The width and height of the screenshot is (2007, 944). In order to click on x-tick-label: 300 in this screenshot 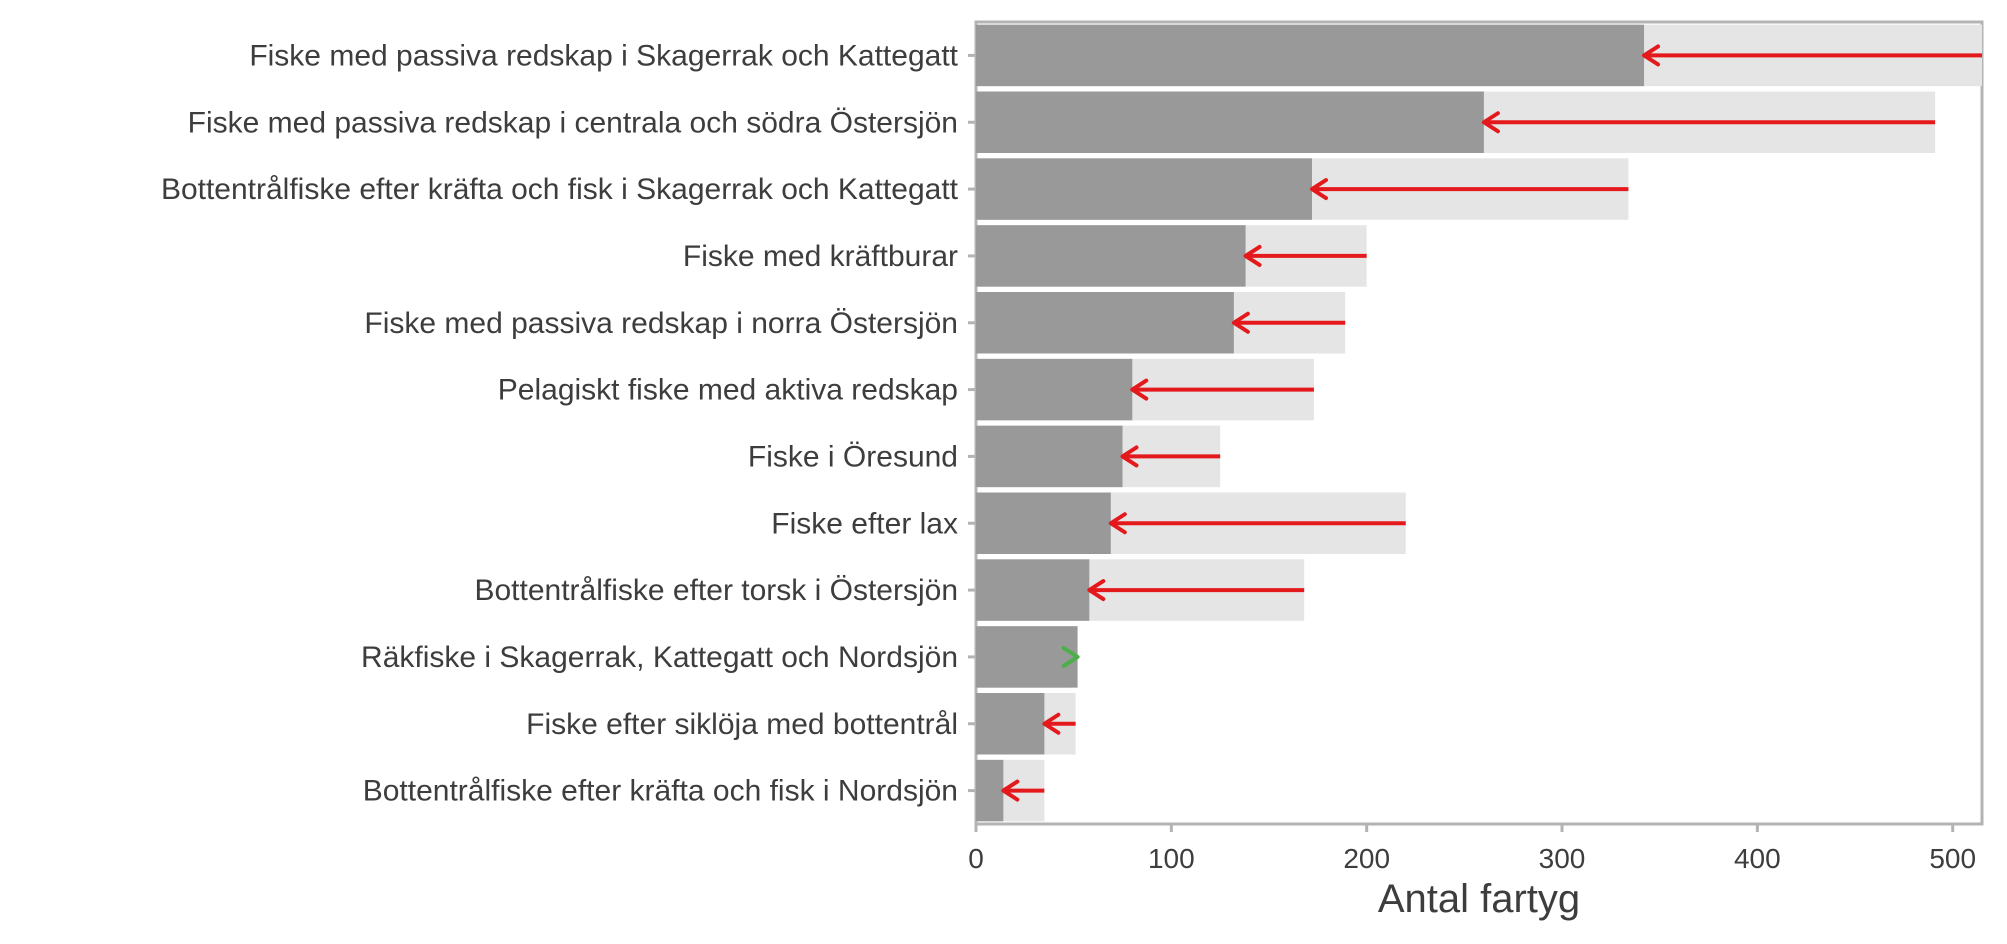, I will do `click(1562, 858)`.